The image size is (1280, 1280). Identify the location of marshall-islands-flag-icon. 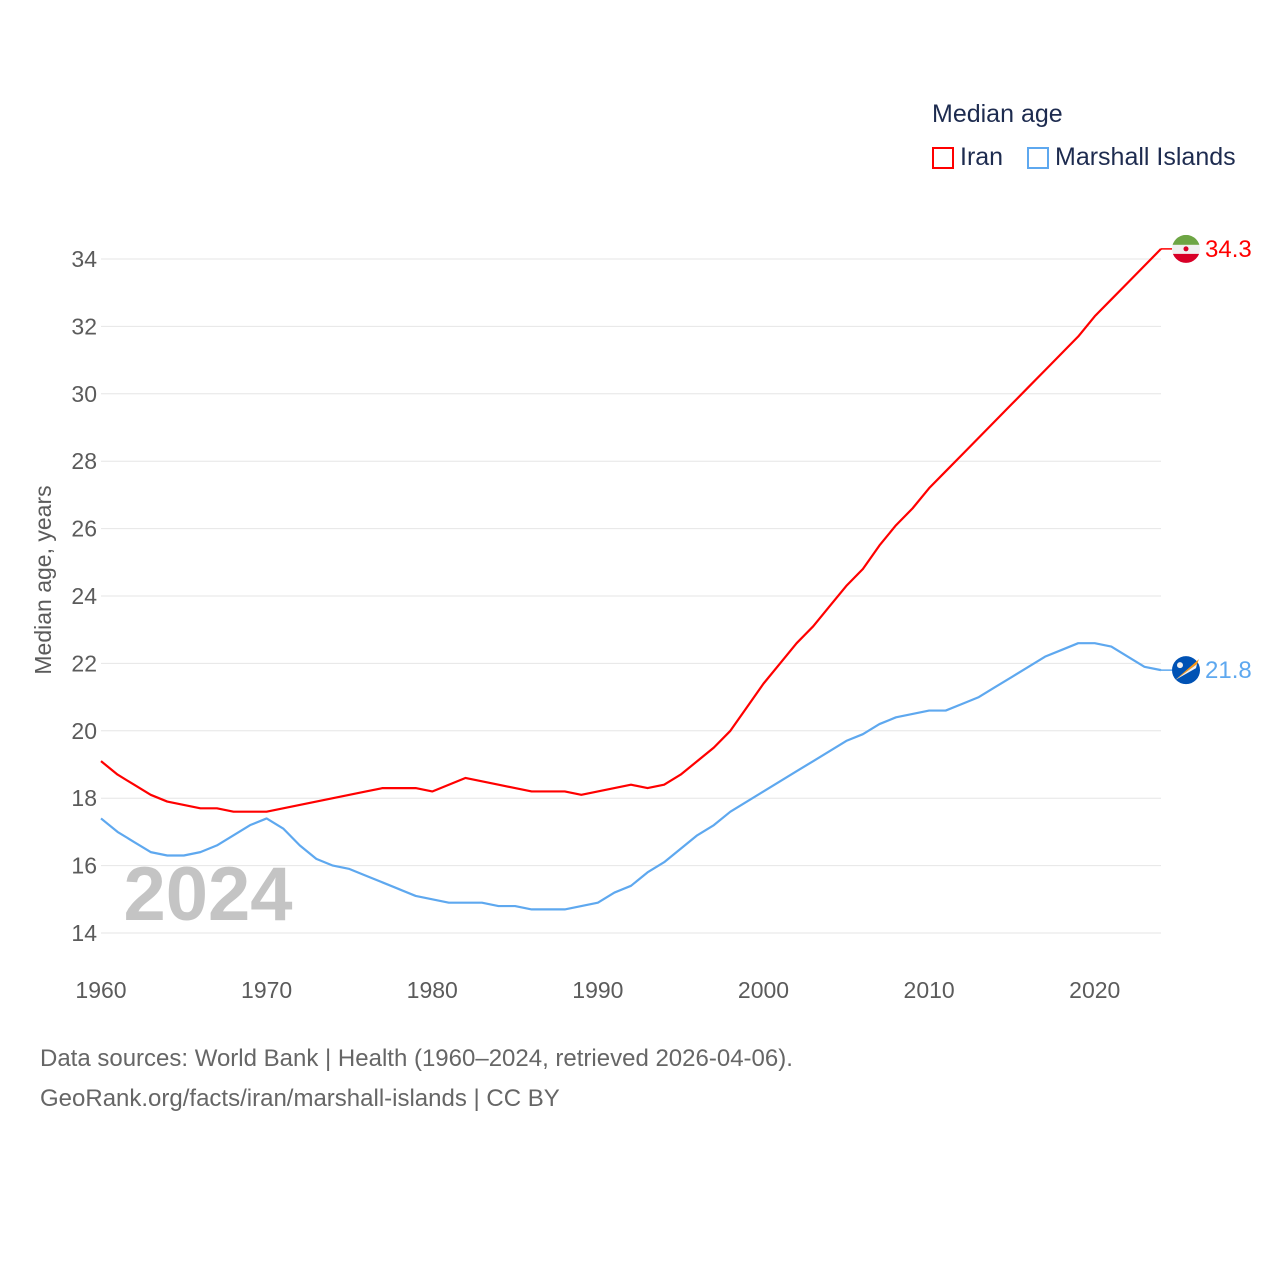
(1186, 670).